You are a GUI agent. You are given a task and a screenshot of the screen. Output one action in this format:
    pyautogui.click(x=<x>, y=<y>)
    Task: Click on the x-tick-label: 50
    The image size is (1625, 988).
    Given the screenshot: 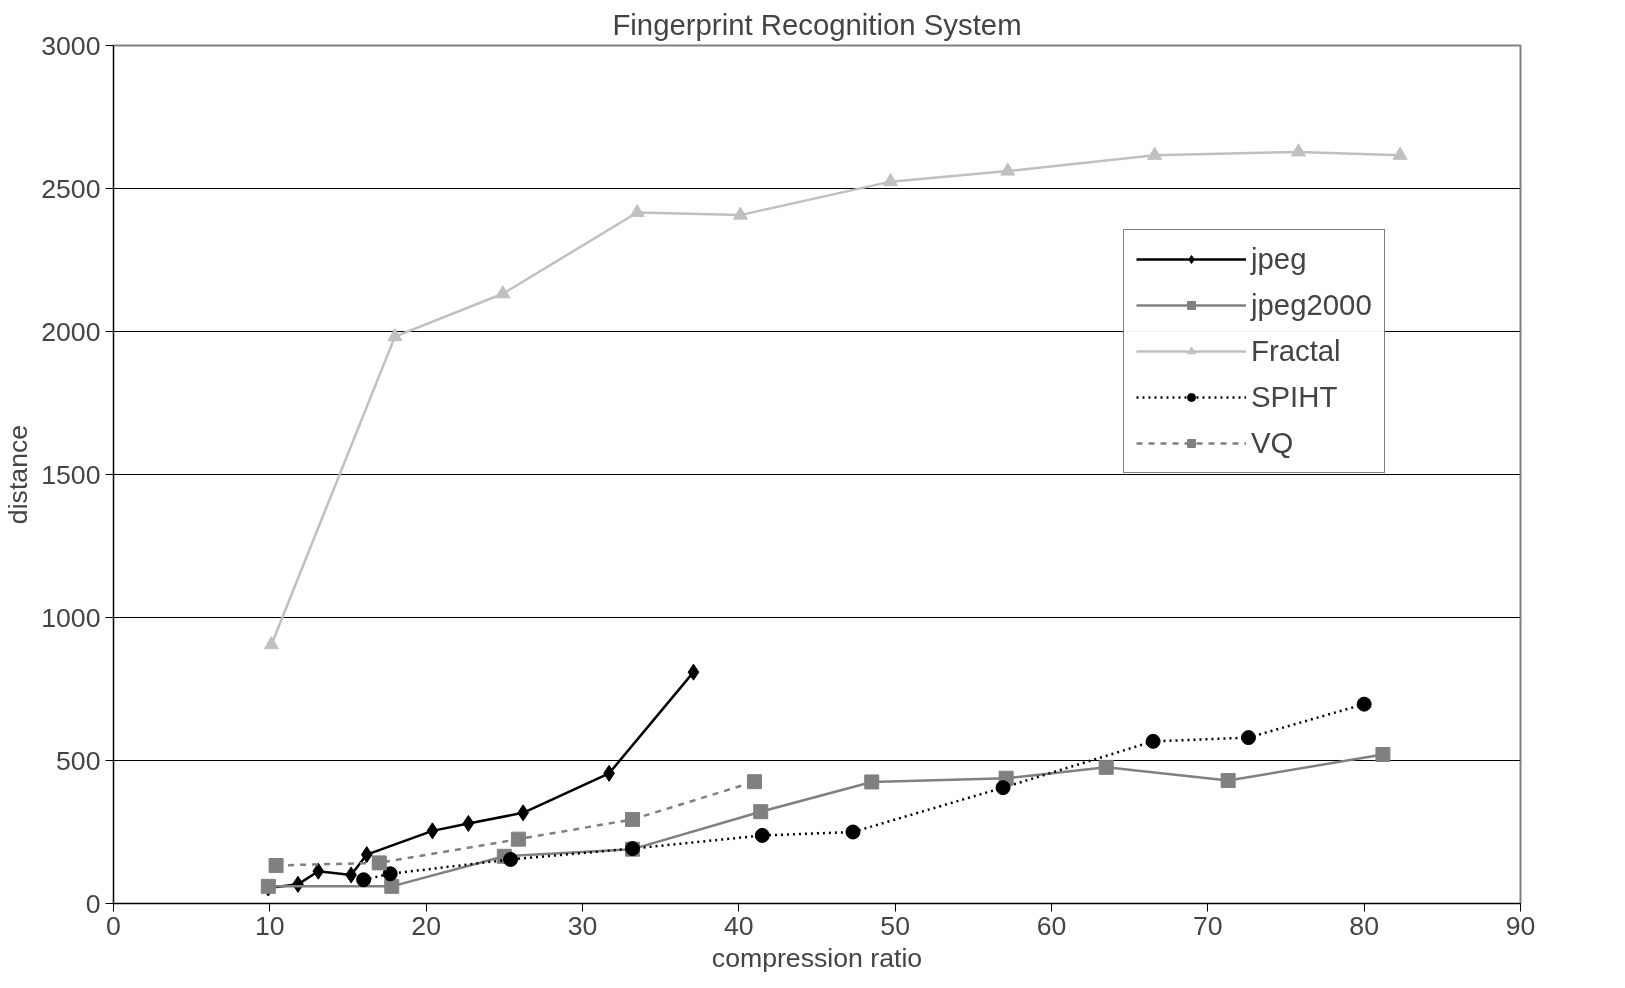 What is the action you would take?
    pyautogui.click(x=895, y=925)
    